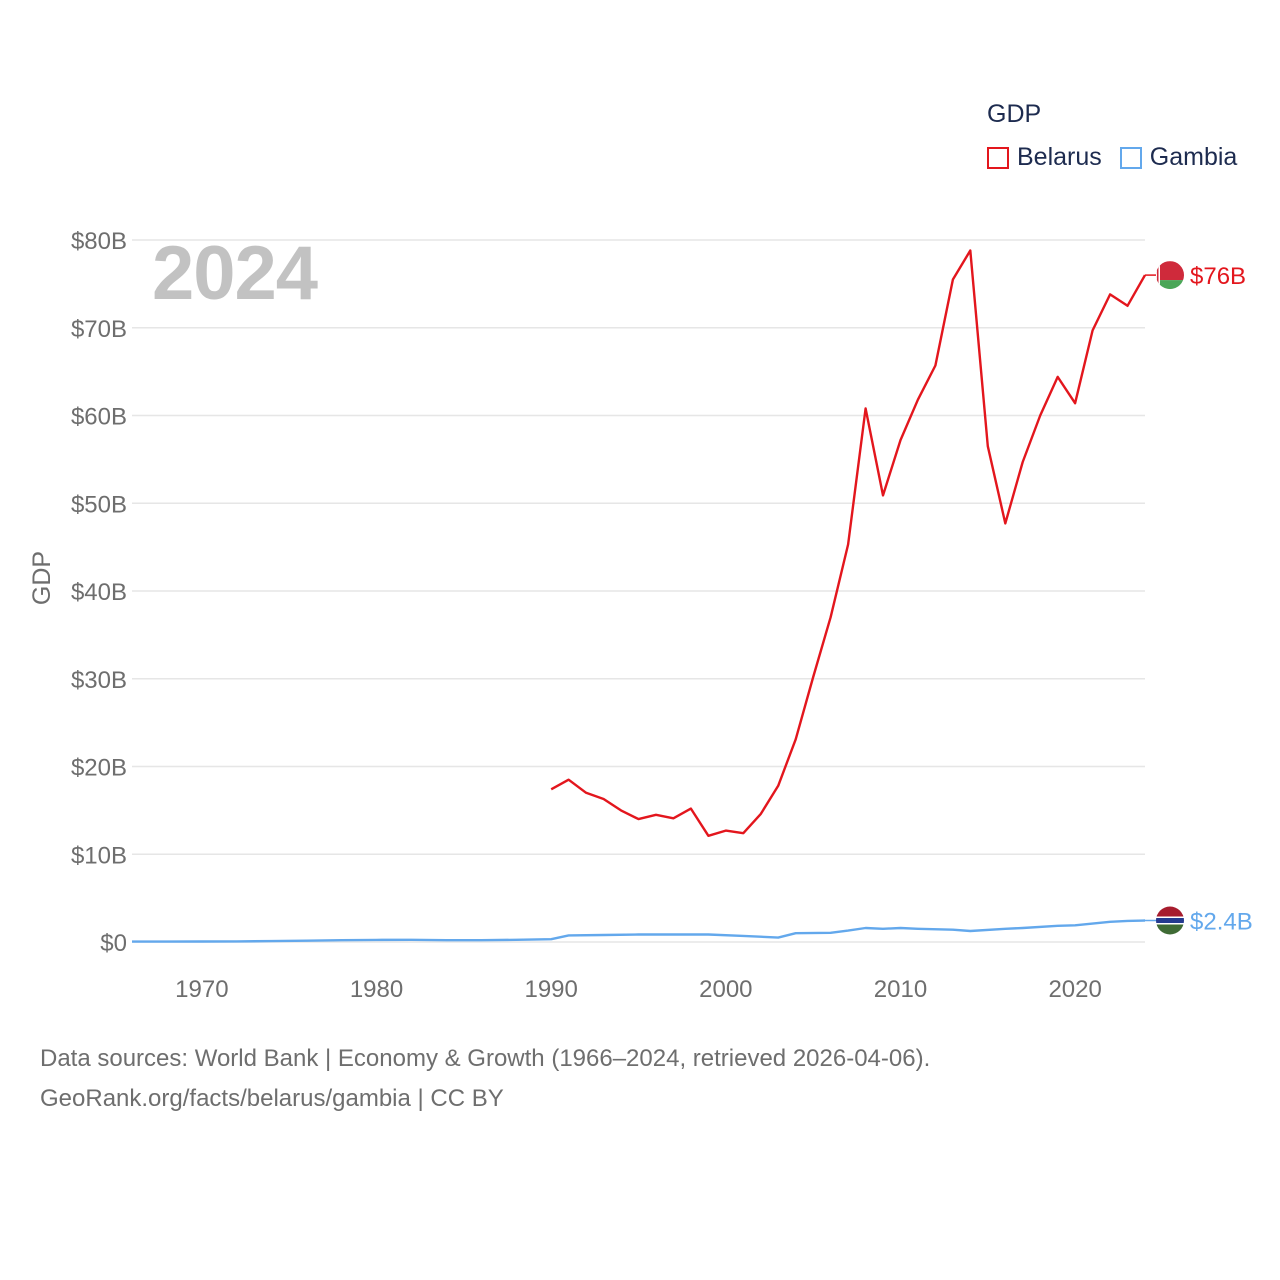 Image resolution: width=1280 pixels, height=1280 pixels. I want to click on y-tick-label: $80B, so click(99, 241).